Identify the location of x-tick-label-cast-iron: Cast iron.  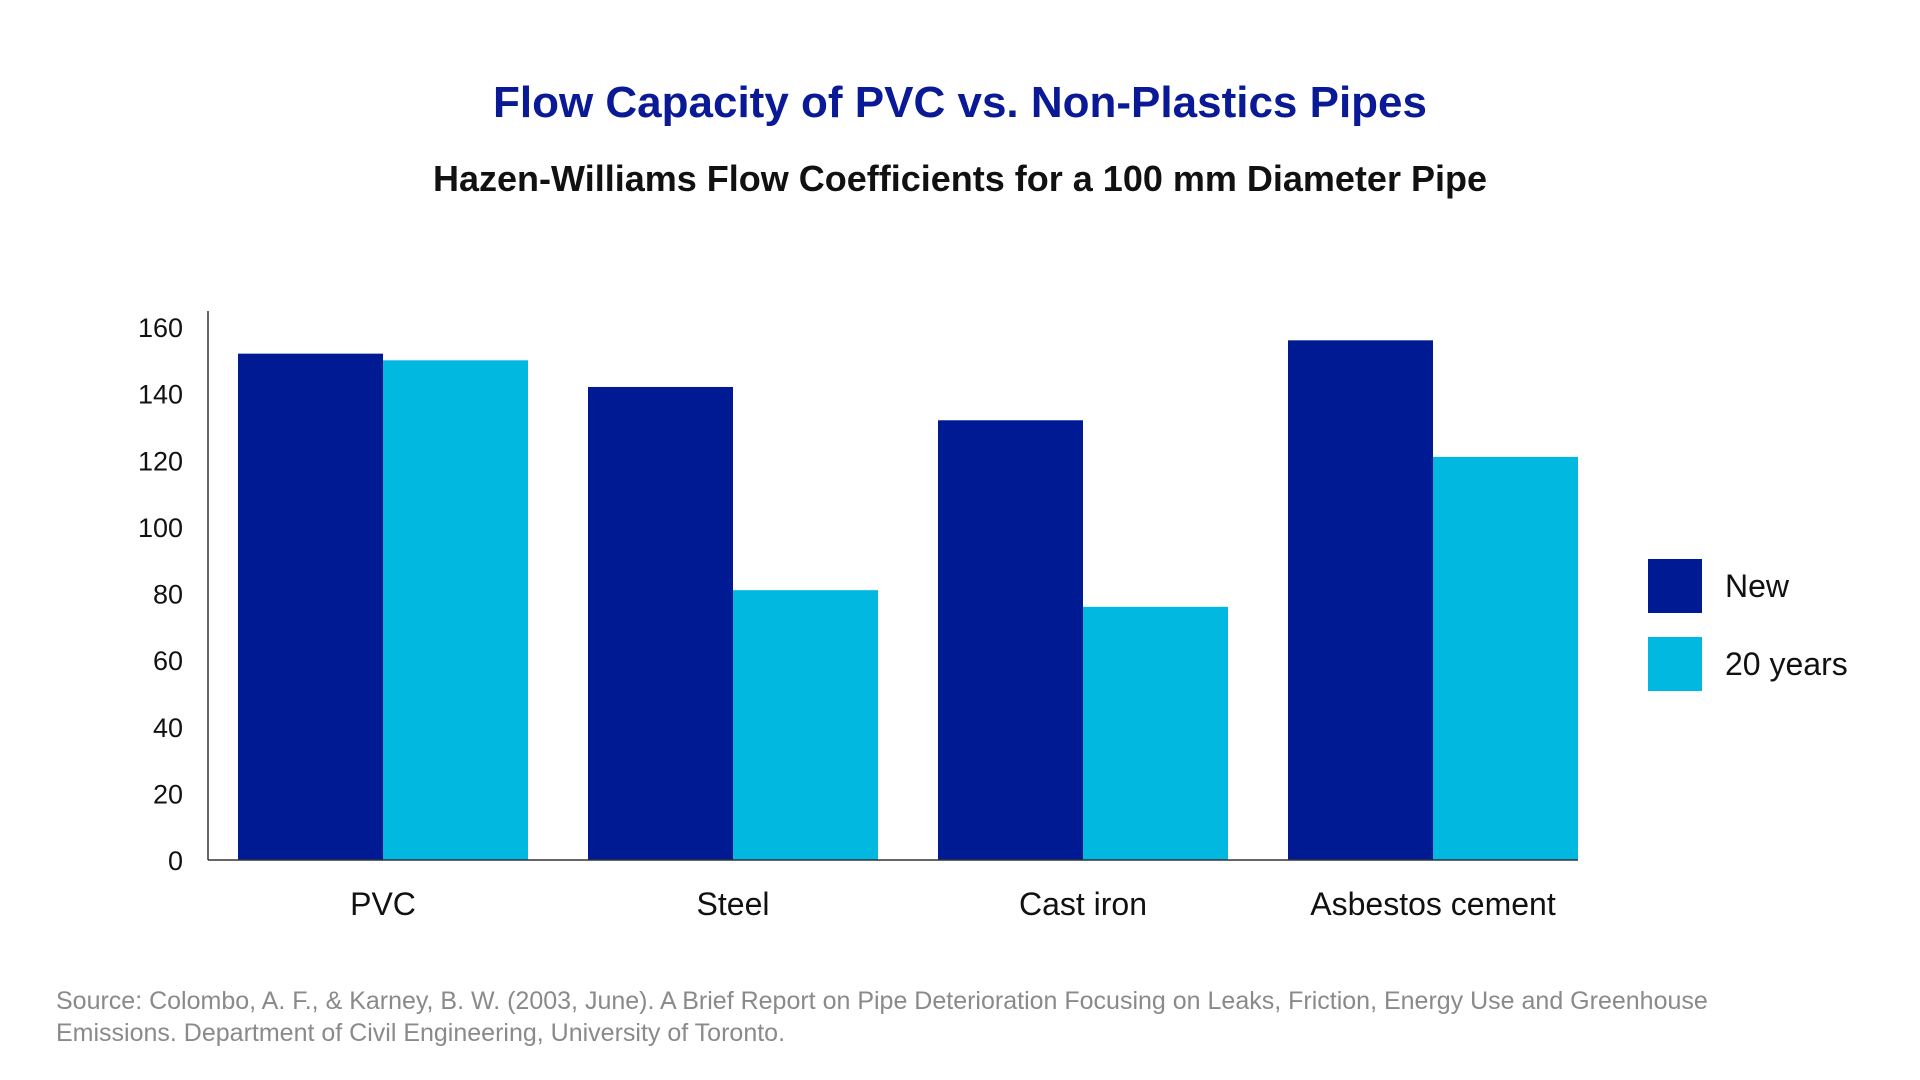
(1083, 904).